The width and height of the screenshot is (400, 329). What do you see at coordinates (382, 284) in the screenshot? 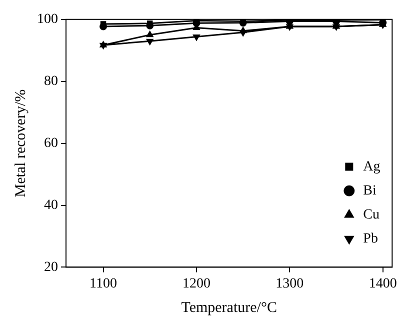
I see `x-tick-label: 1400` at bounding box center [382, 284].